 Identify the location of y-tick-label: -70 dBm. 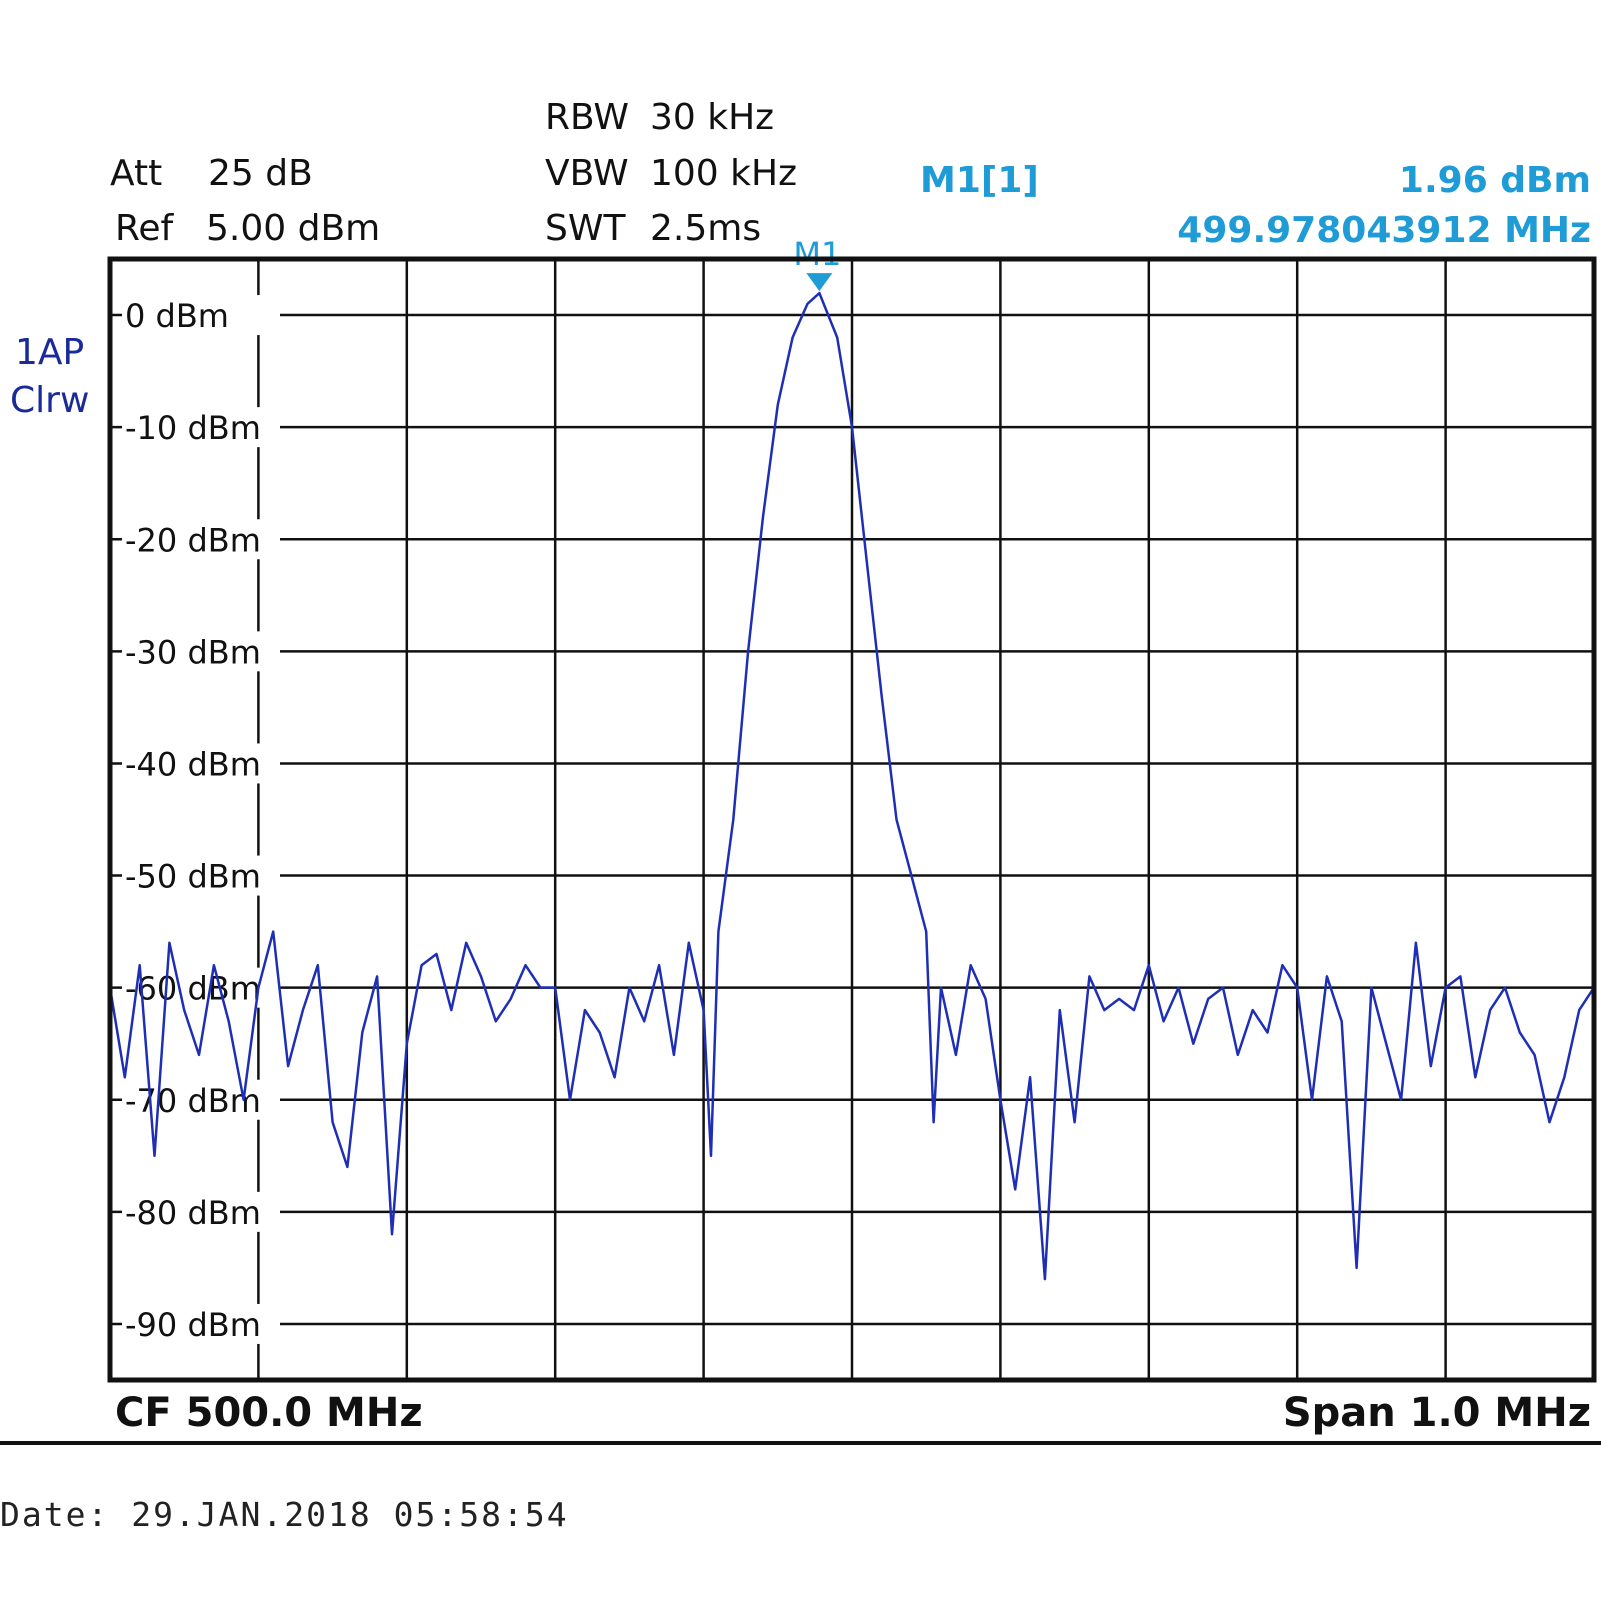
(193, 1101).